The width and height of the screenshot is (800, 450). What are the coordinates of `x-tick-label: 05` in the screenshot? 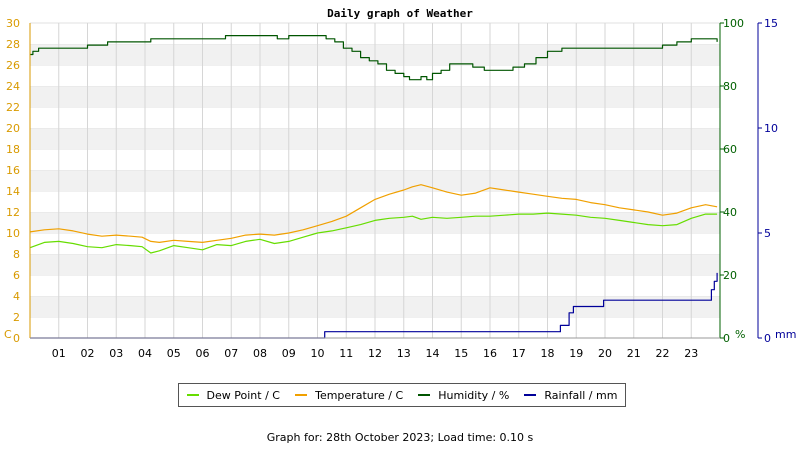 It's located at (174, 353).